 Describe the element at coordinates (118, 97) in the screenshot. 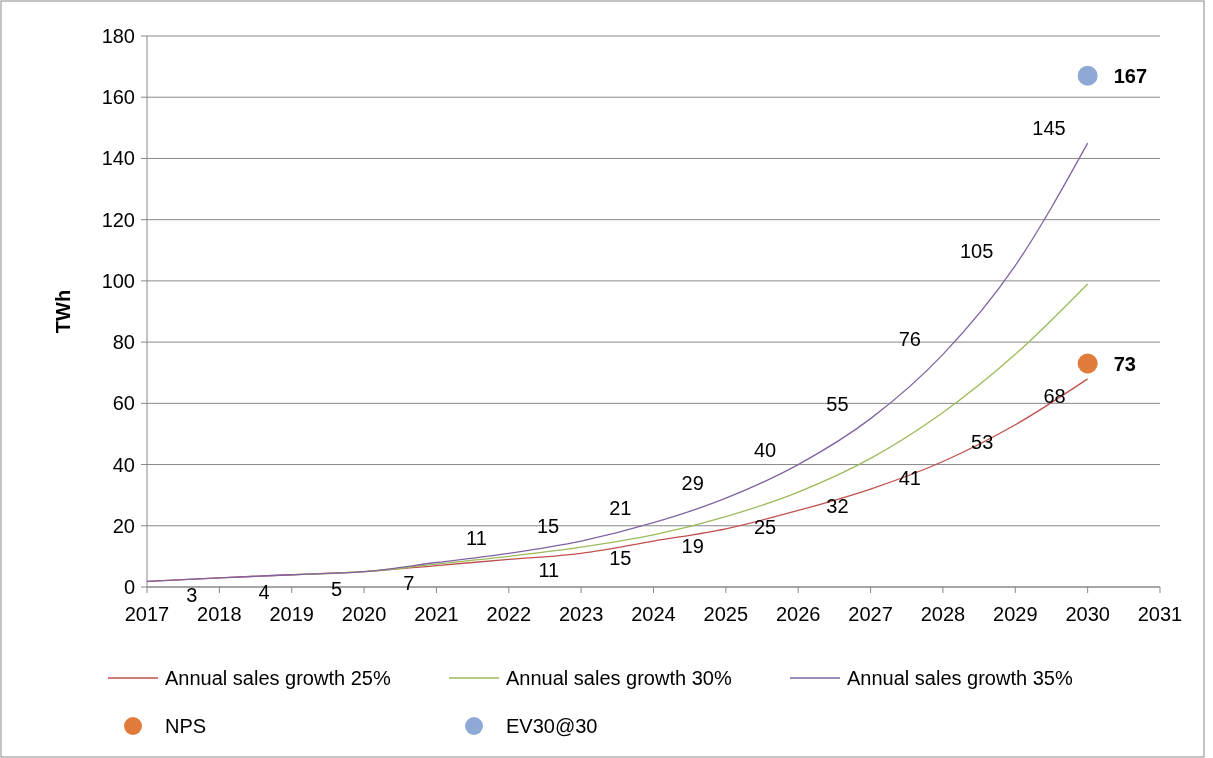

I see `y-tick-label: 160` at that location.